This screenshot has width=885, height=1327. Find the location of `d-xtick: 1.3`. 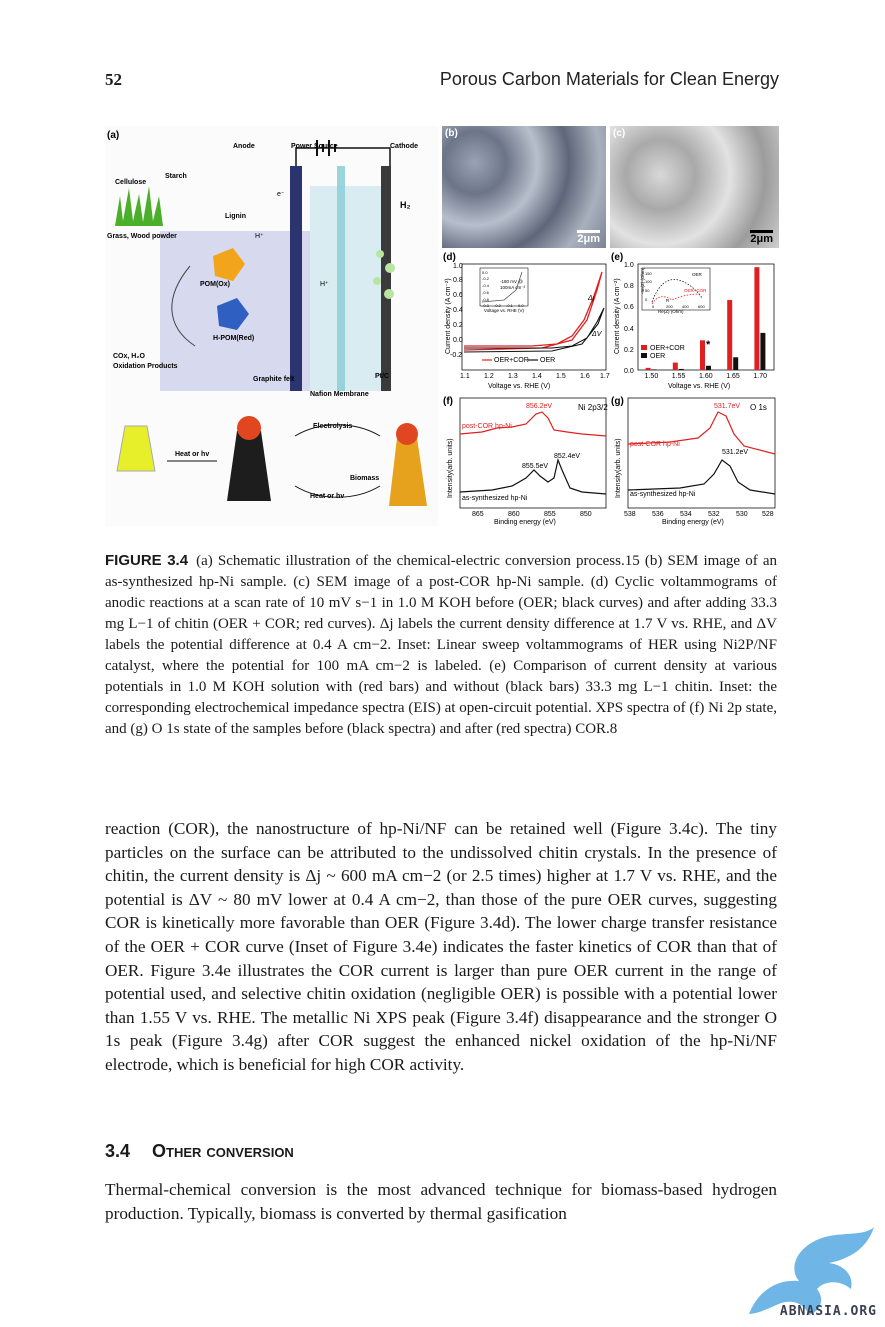

d-xtick: 1.3 is located at coordinates (513, 376).